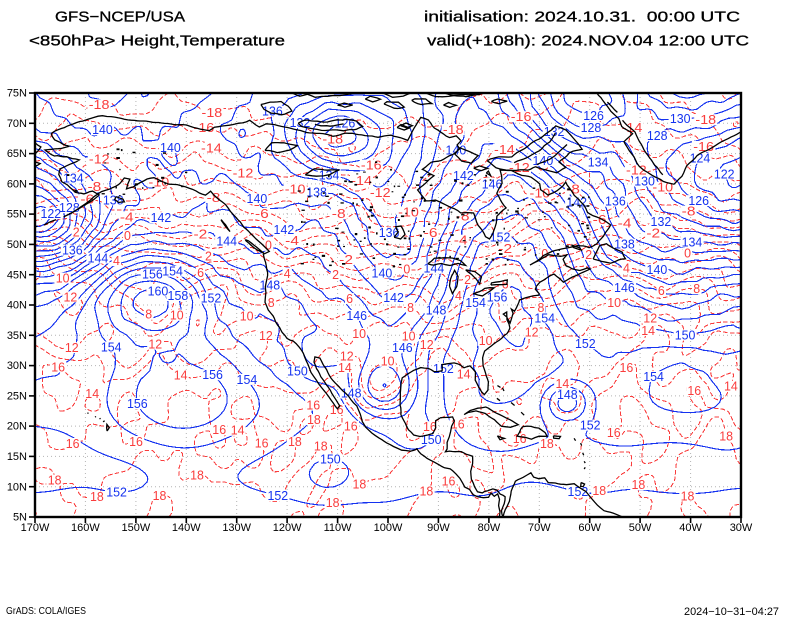  I want to click on svg-text:valid(+108h): 2024.NOV.04 12:0: valid(+108h): 2024.NOV.04 12:00 UTC, so click(588, 42).